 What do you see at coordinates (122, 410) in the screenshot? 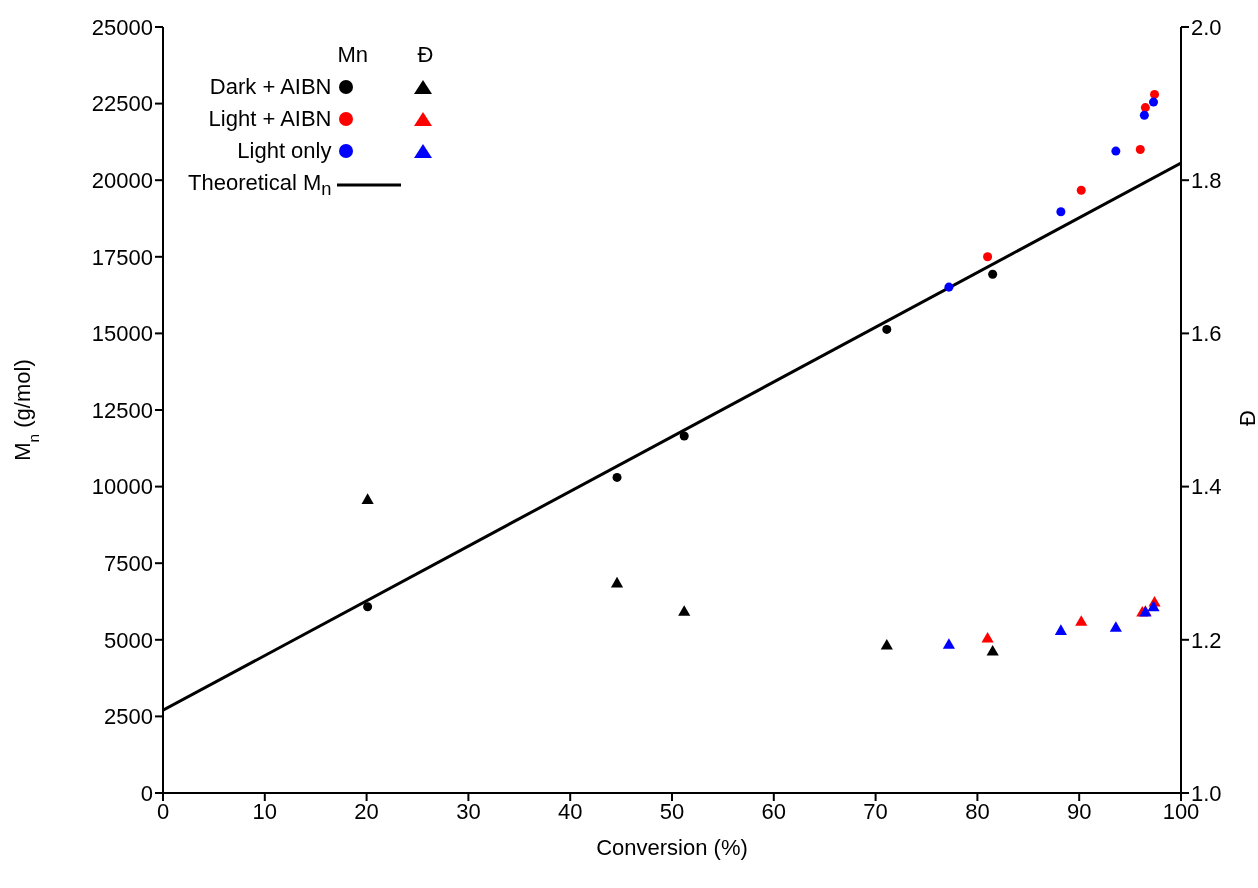
I see `y-tick-label: 12500` at bounding box center [122, 410].